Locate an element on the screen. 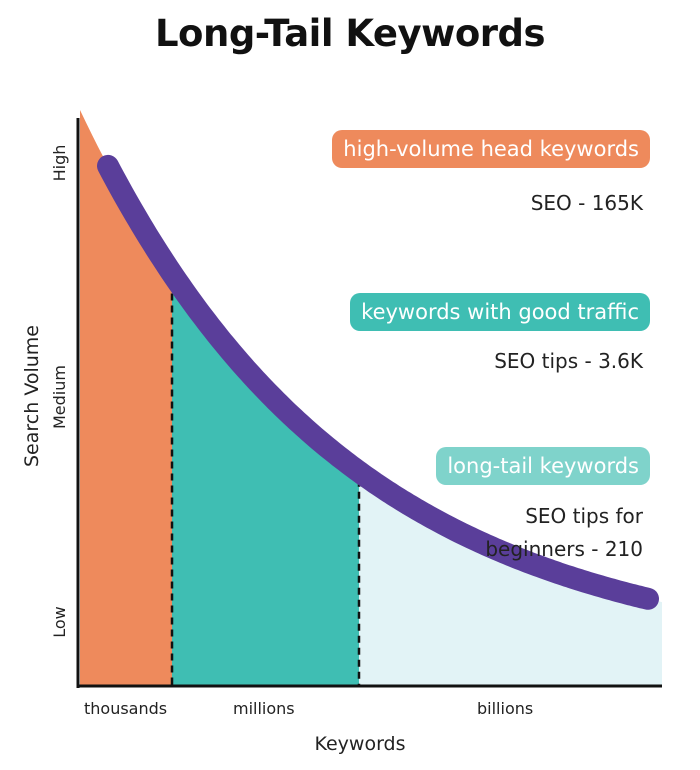 The width and height of the screenshot is (700, 770). y-tick-high: High is located at coordinates (59, 163).